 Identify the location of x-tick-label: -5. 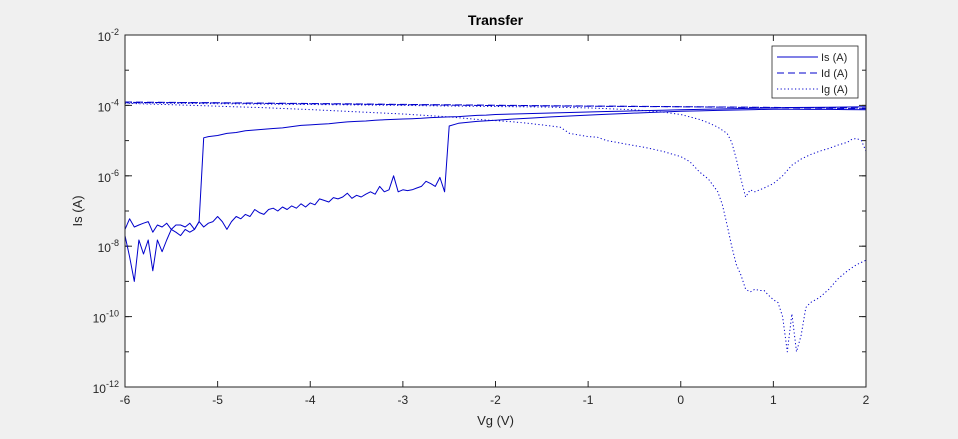
(217, 400).